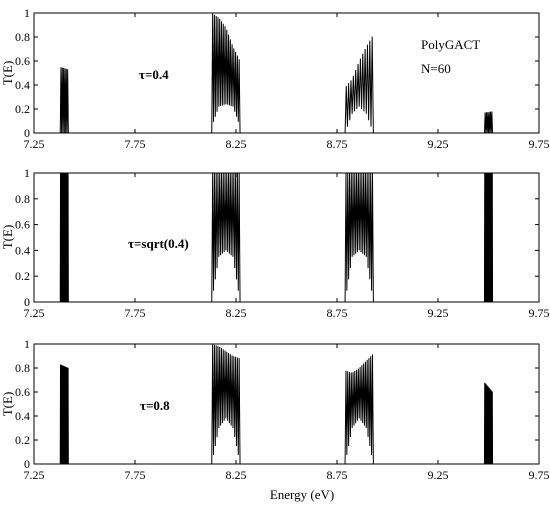  Describe the element at coordinates (27, 302) in the screenshot. I see `panel-2-y-tick-label: 0` at that location.